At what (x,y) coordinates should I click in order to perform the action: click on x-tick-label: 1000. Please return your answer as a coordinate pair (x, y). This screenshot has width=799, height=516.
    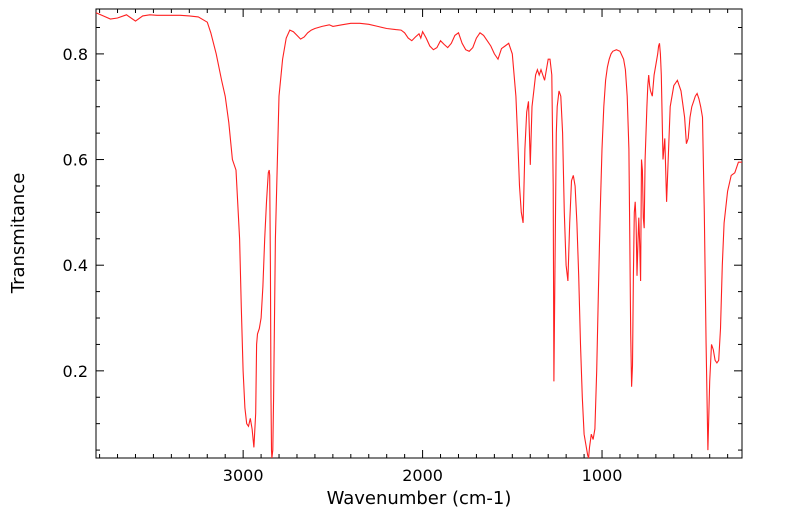
    Looking at the image, I should click on (602, 475).